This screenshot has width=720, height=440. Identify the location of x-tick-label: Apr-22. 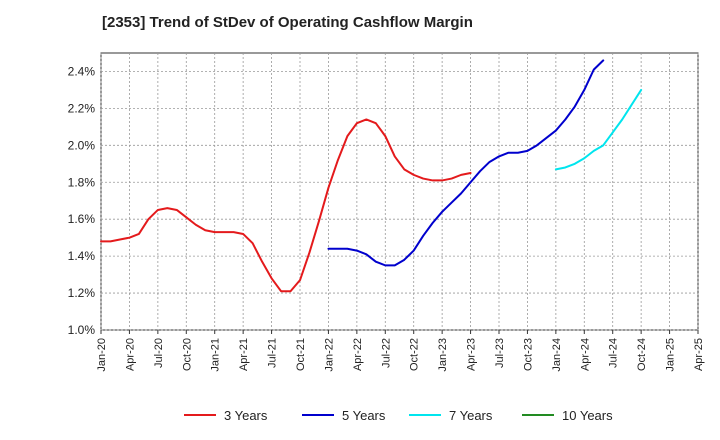
(358, 354).